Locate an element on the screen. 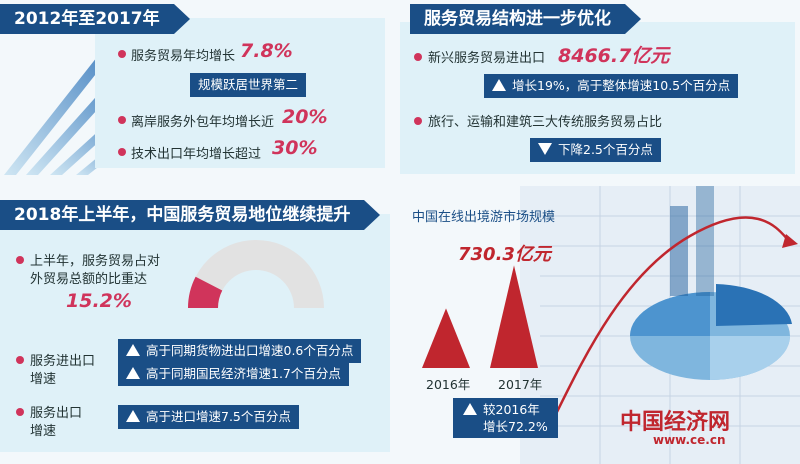 This screenshot has height=464, width=800. traditional-trade-label: 旅行、运输和建筑三大传统服务贸易占比 is located at coordinates (545, 122).